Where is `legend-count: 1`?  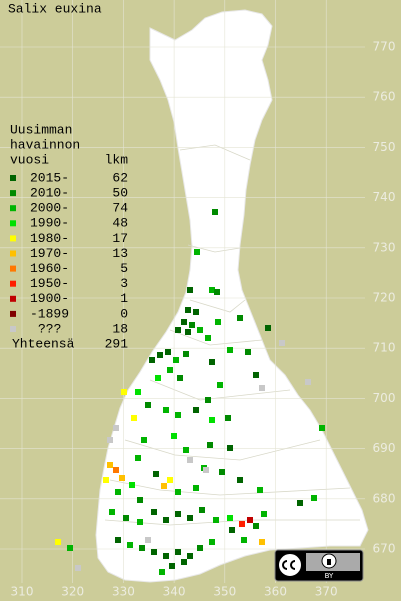
legend-count: 1 is located at coordinates (124, 298).